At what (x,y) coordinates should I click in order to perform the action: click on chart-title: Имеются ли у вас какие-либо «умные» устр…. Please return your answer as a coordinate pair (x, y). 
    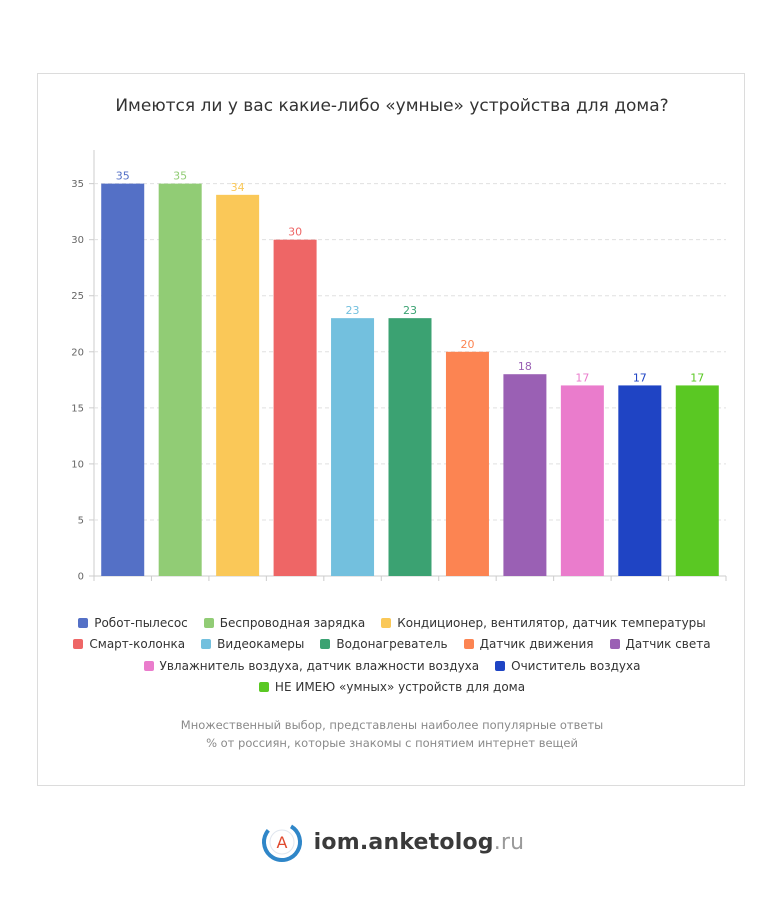
    Looking at the image, I should click on (392, 106).